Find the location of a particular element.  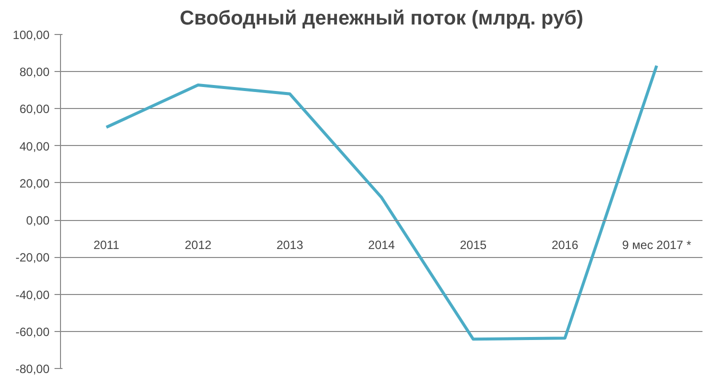

x-tick-label: 2011 is located at coordinates (106, 245).